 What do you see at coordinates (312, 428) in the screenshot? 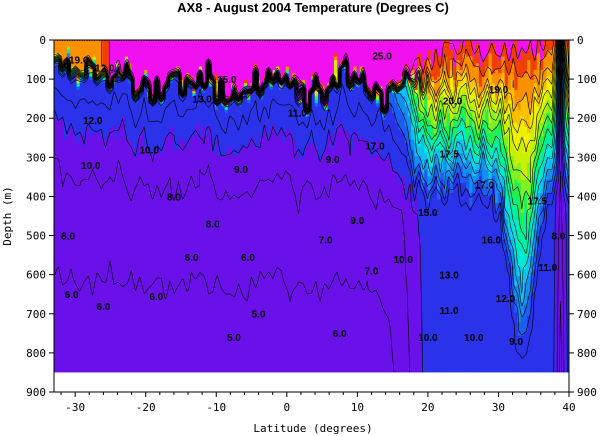
I see `x-axis-label: Latitude (degrees)` at bounding box center [312, 428].